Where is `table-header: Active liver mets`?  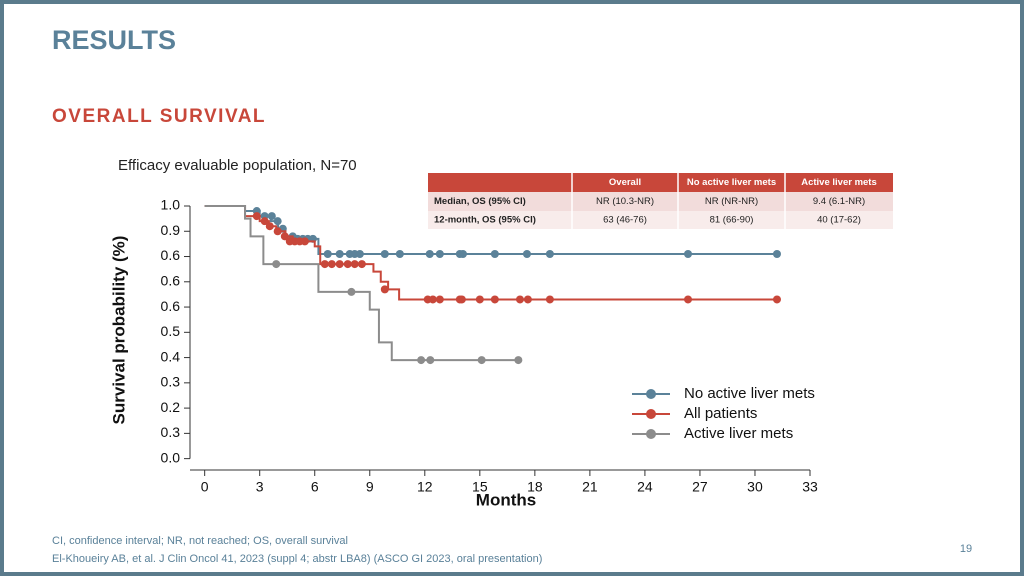 table-header: Active liver mets is located at coordinates (839, 182).